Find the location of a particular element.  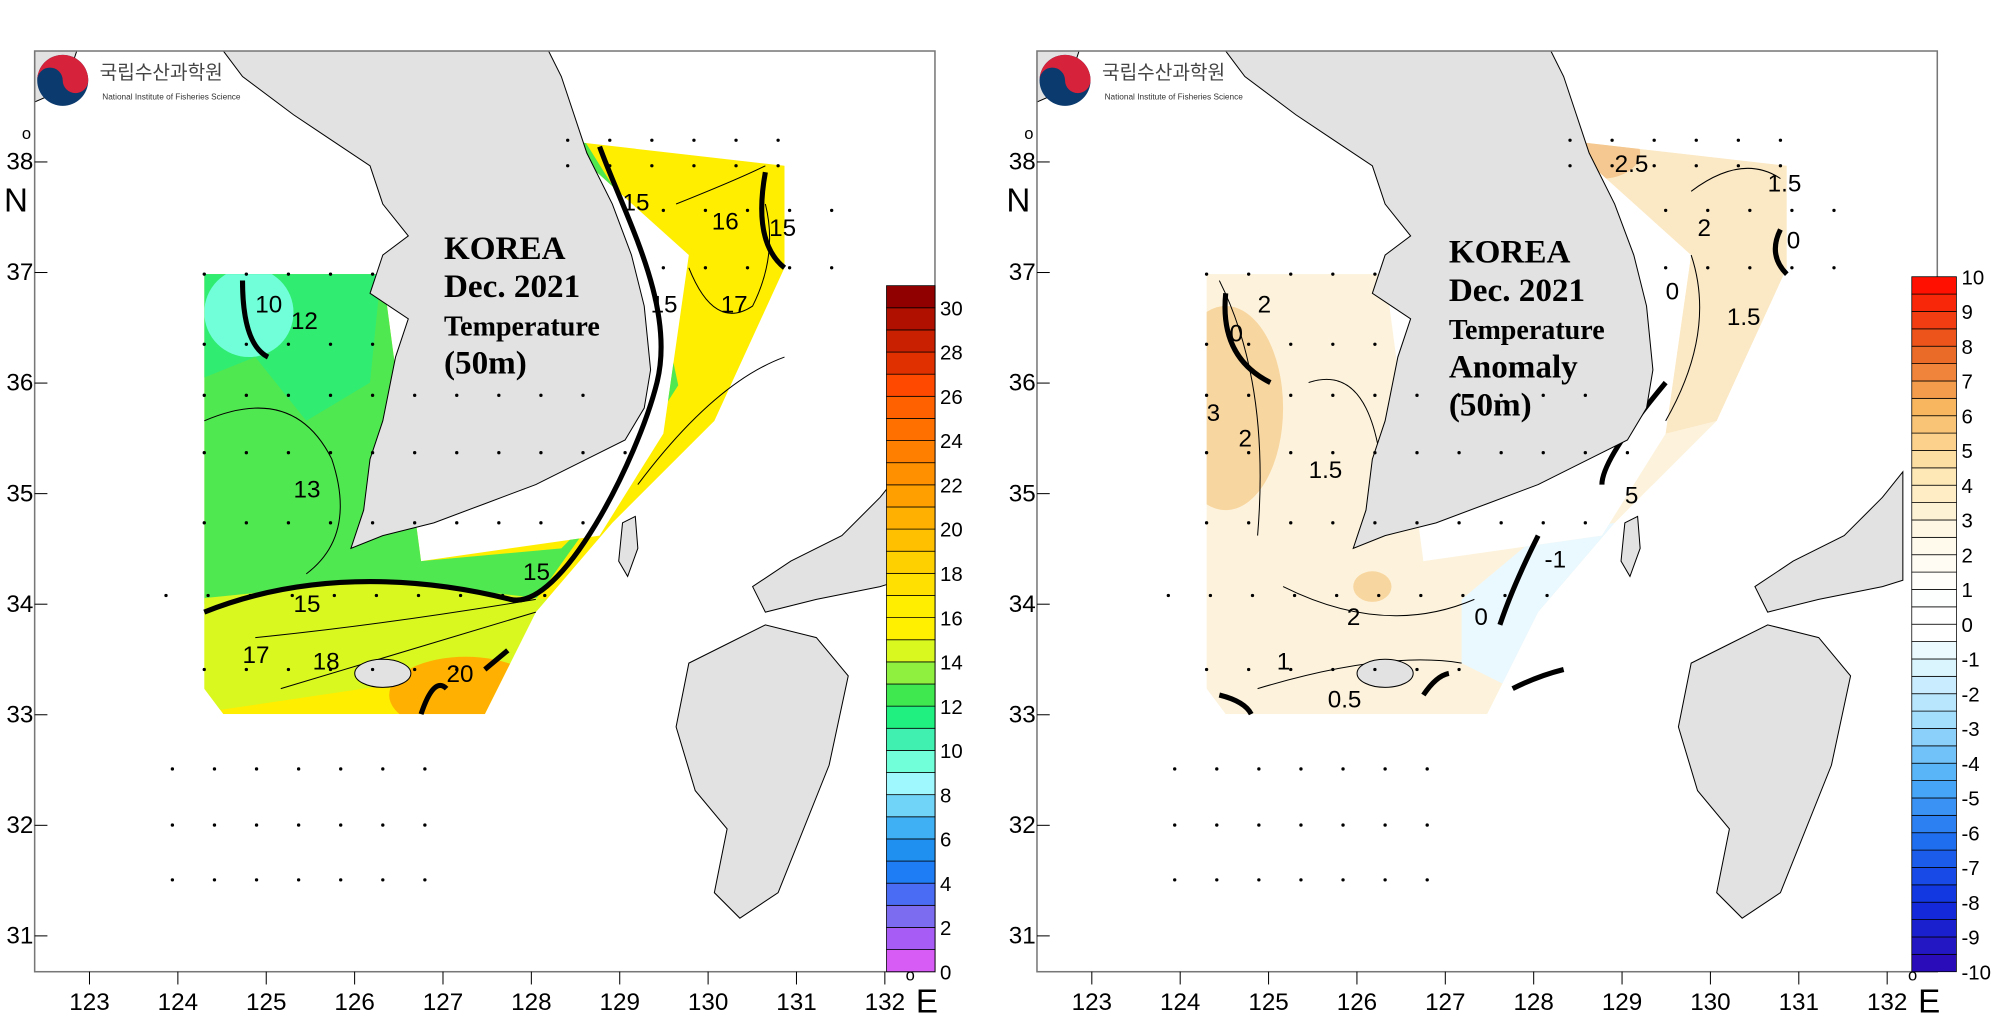

land-jeju is located at coordinates (1385, 673).